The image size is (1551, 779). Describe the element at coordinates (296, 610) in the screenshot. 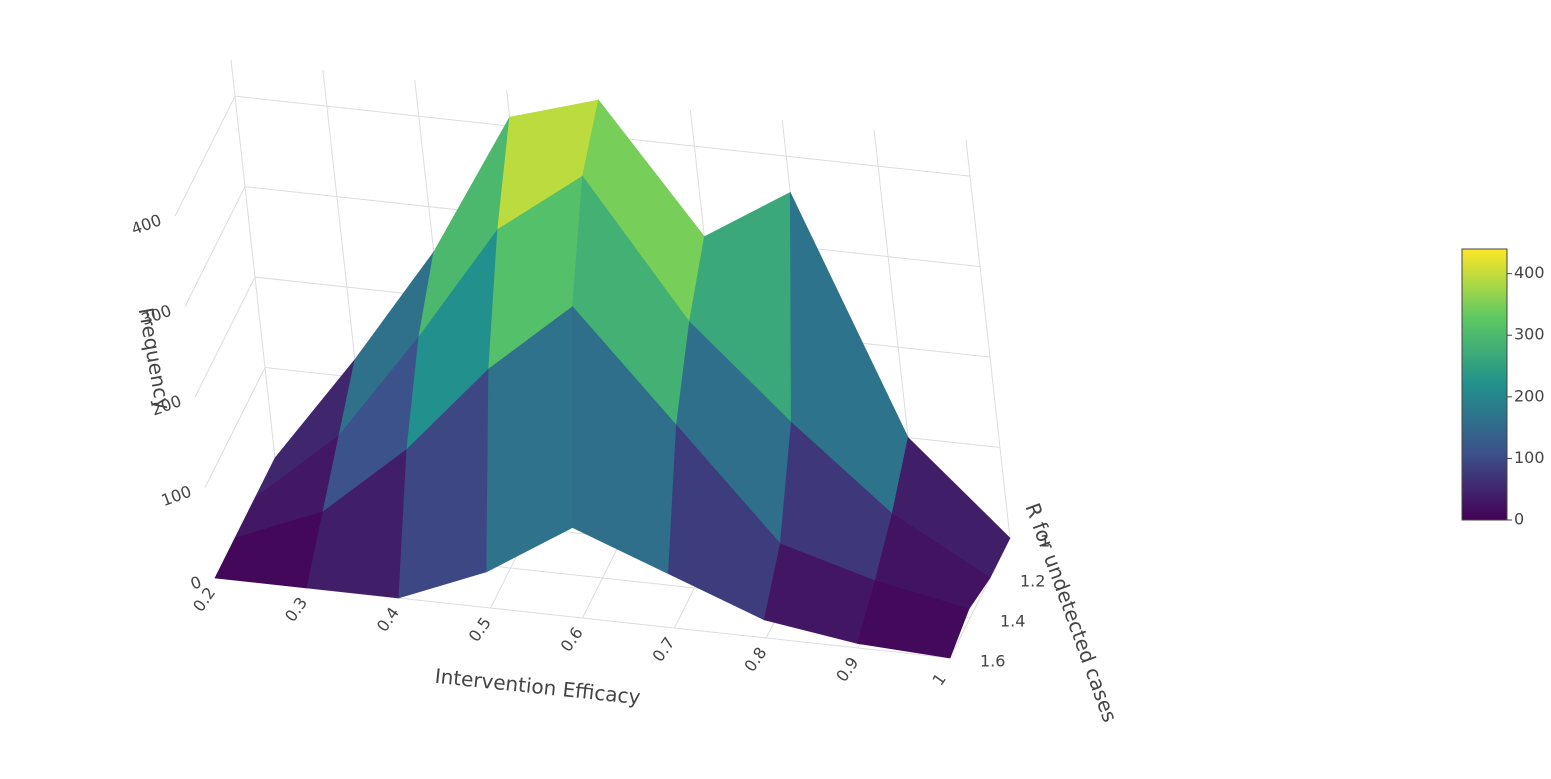

I see `x-tick-label: 0.3` at that location.